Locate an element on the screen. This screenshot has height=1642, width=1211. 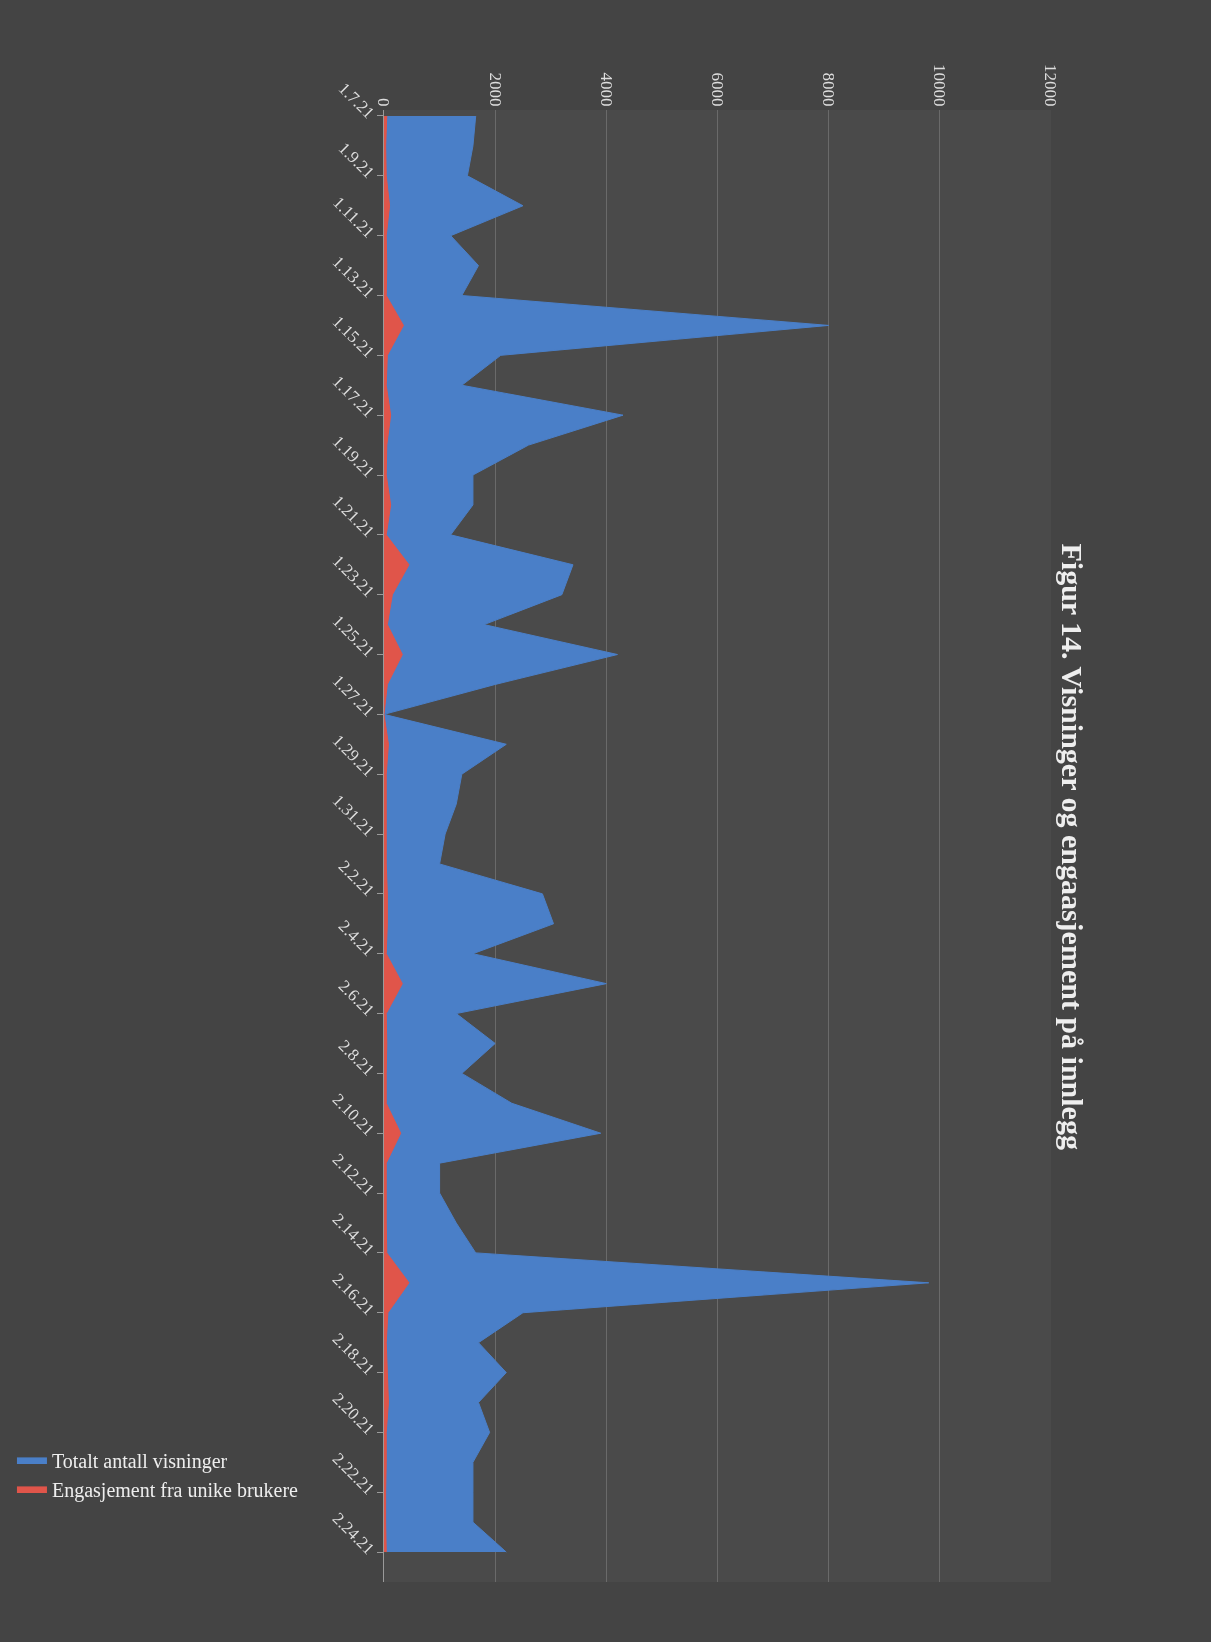
x-tick-label: 0 is located at coordinates (384, 102).